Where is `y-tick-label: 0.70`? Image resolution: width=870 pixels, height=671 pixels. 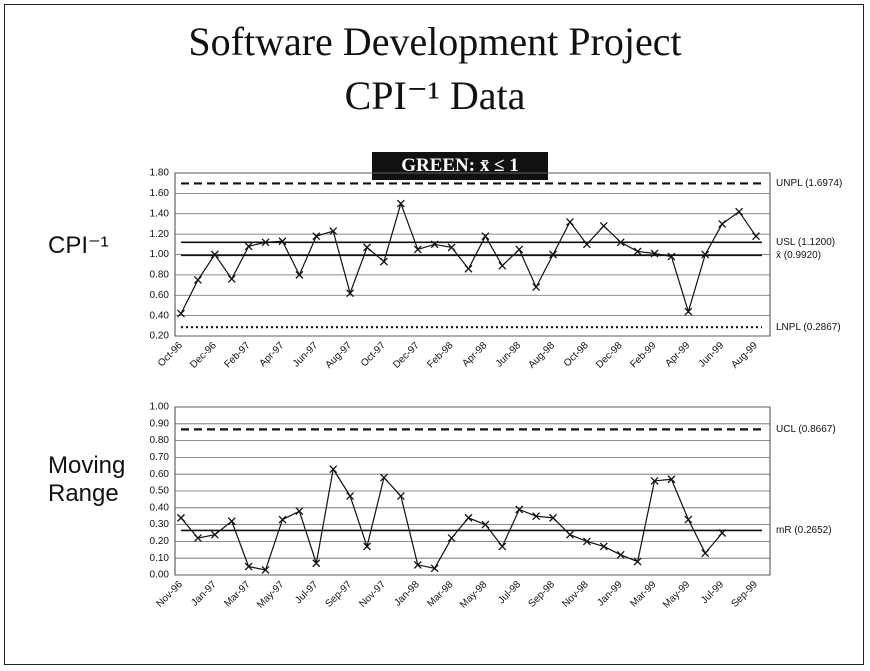
y-tick-label: 0.70 is located at coordinates (160, 457).